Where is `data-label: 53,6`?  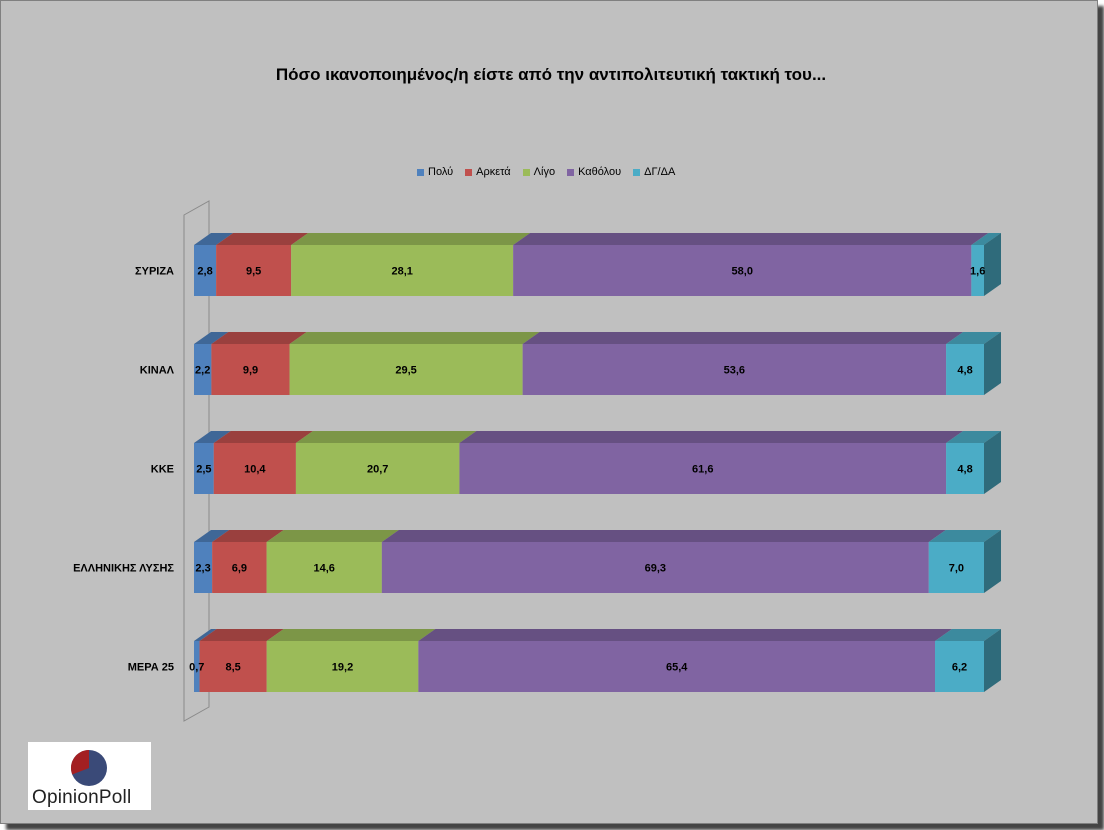
data-label: 53,6 is located at coordinates (734, 371).